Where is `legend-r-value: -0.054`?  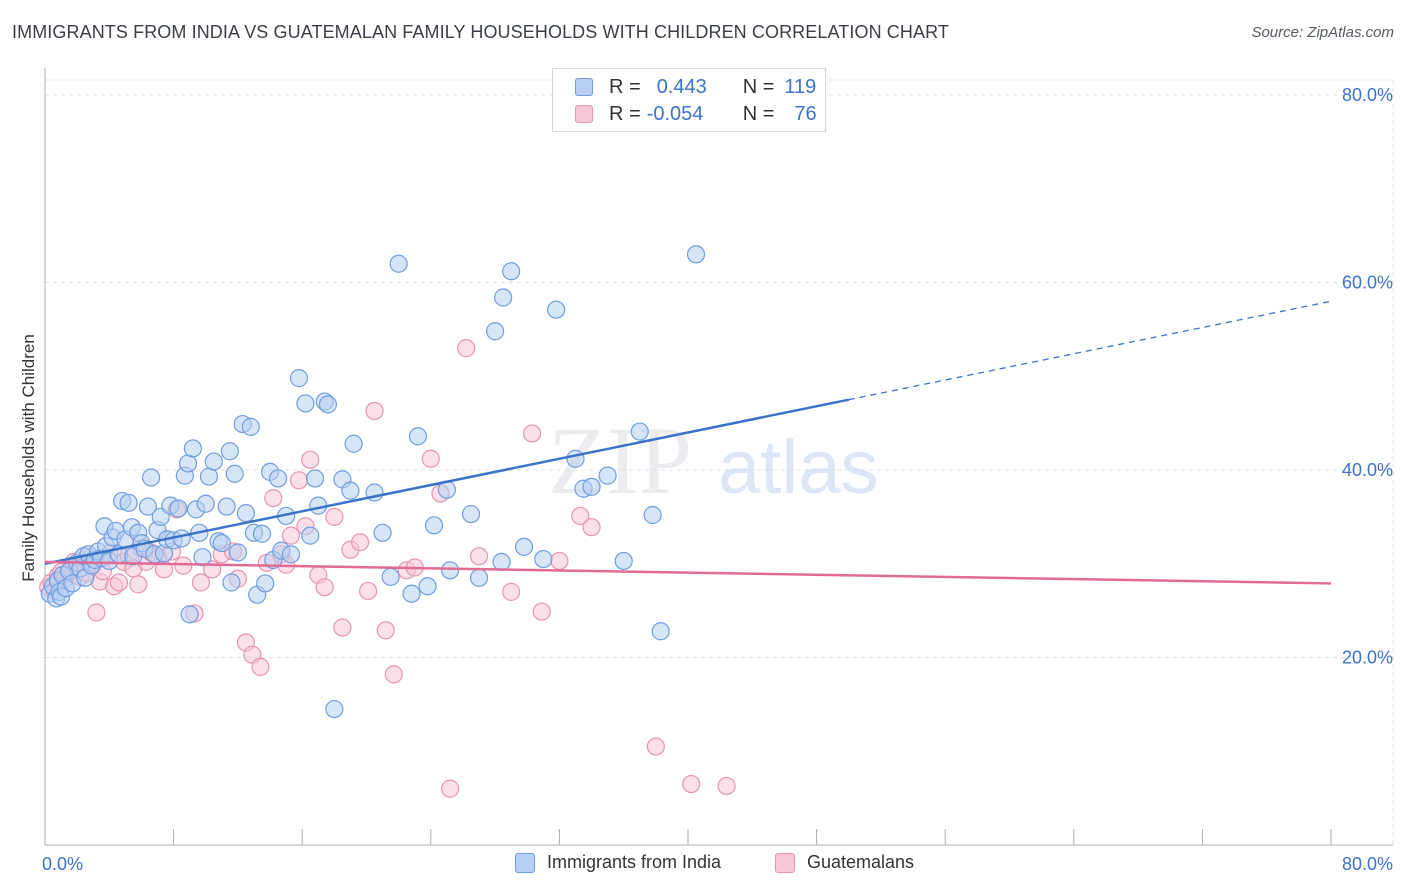 legend-r-value: -0.054 is located at coordinates (675, 113).